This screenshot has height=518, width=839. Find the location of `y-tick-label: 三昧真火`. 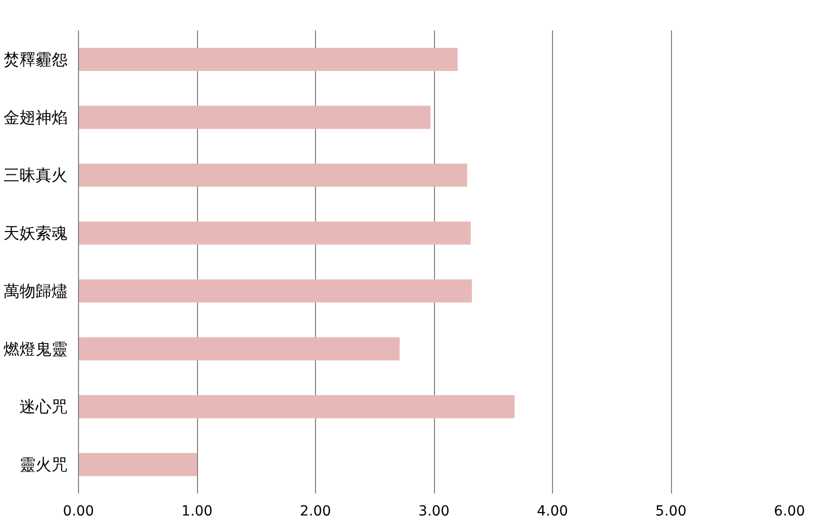

y-tick-label: 三昧真火 is located at coordinates (36, 175).